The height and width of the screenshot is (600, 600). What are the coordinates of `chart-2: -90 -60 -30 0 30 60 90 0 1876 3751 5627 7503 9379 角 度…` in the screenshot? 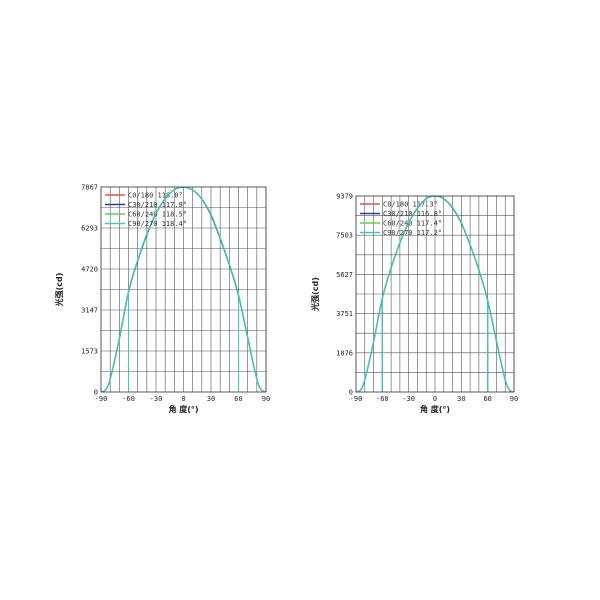 It's located at (414, 304).